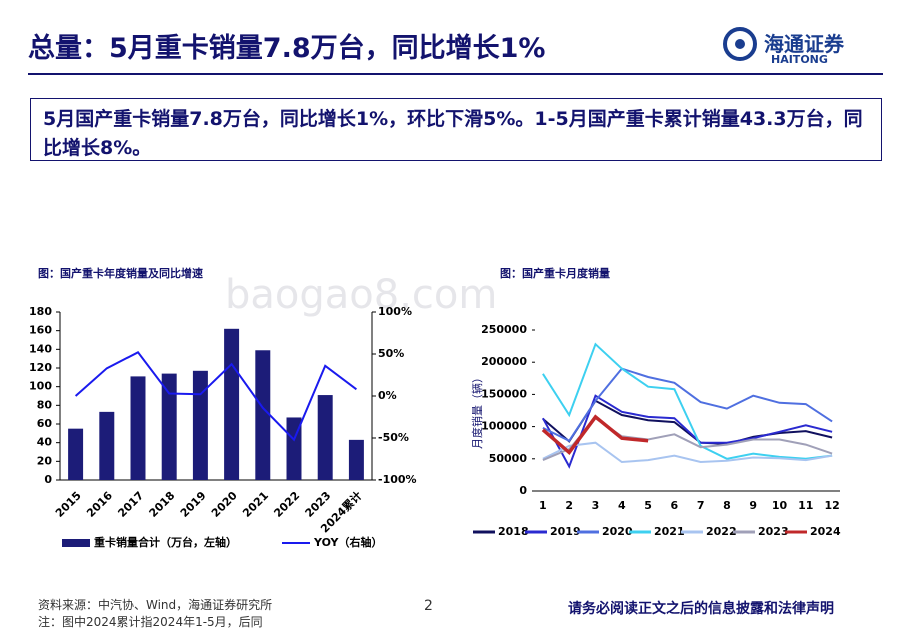 This screenshot has width=920, height=636. I want to click on y-tick-label: 80, so click(45, 404).